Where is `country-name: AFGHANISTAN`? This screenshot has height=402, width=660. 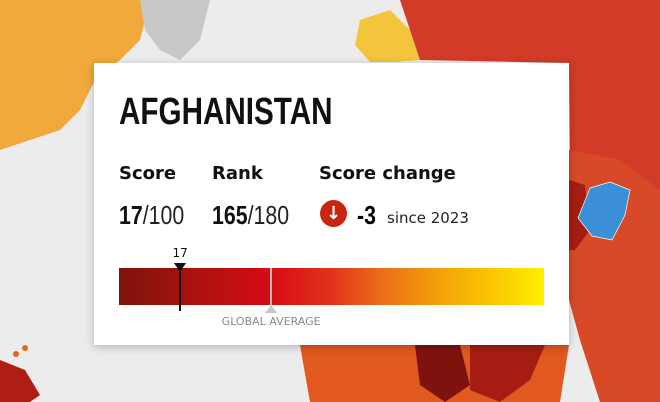 country-name: AFGHANISTAN is located at coordinates (226, 112).